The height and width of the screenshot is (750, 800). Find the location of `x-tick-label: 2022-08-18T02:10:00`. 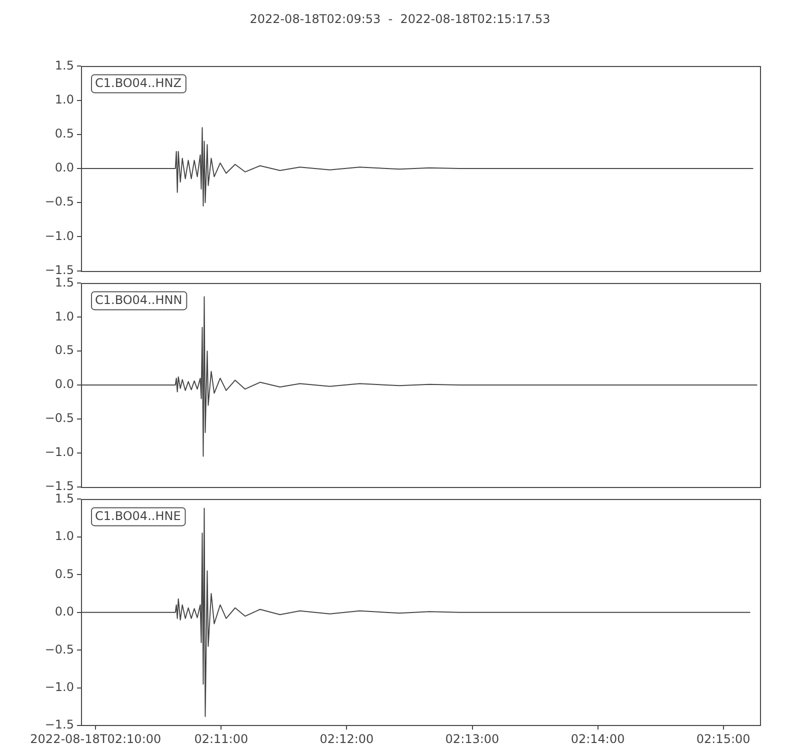

x-tick-label: 2022-08-18T02:10:00 is located at coordinates (96, 739).